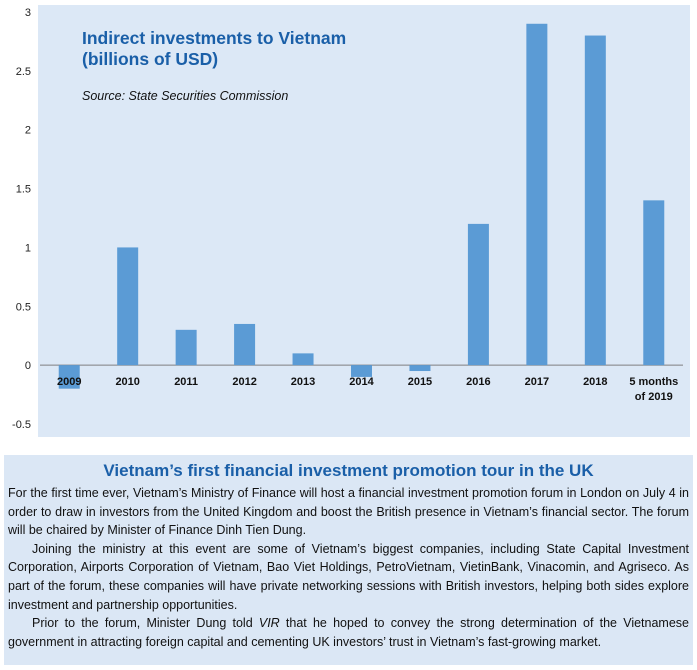 The image size is (697, 670). What do you see at coordinates (21, 219) in the screenshot?
I see `y-axis: 3 2.5 2 1.5 1 0.5 0 -0.5` at bounding box center [21, 219].